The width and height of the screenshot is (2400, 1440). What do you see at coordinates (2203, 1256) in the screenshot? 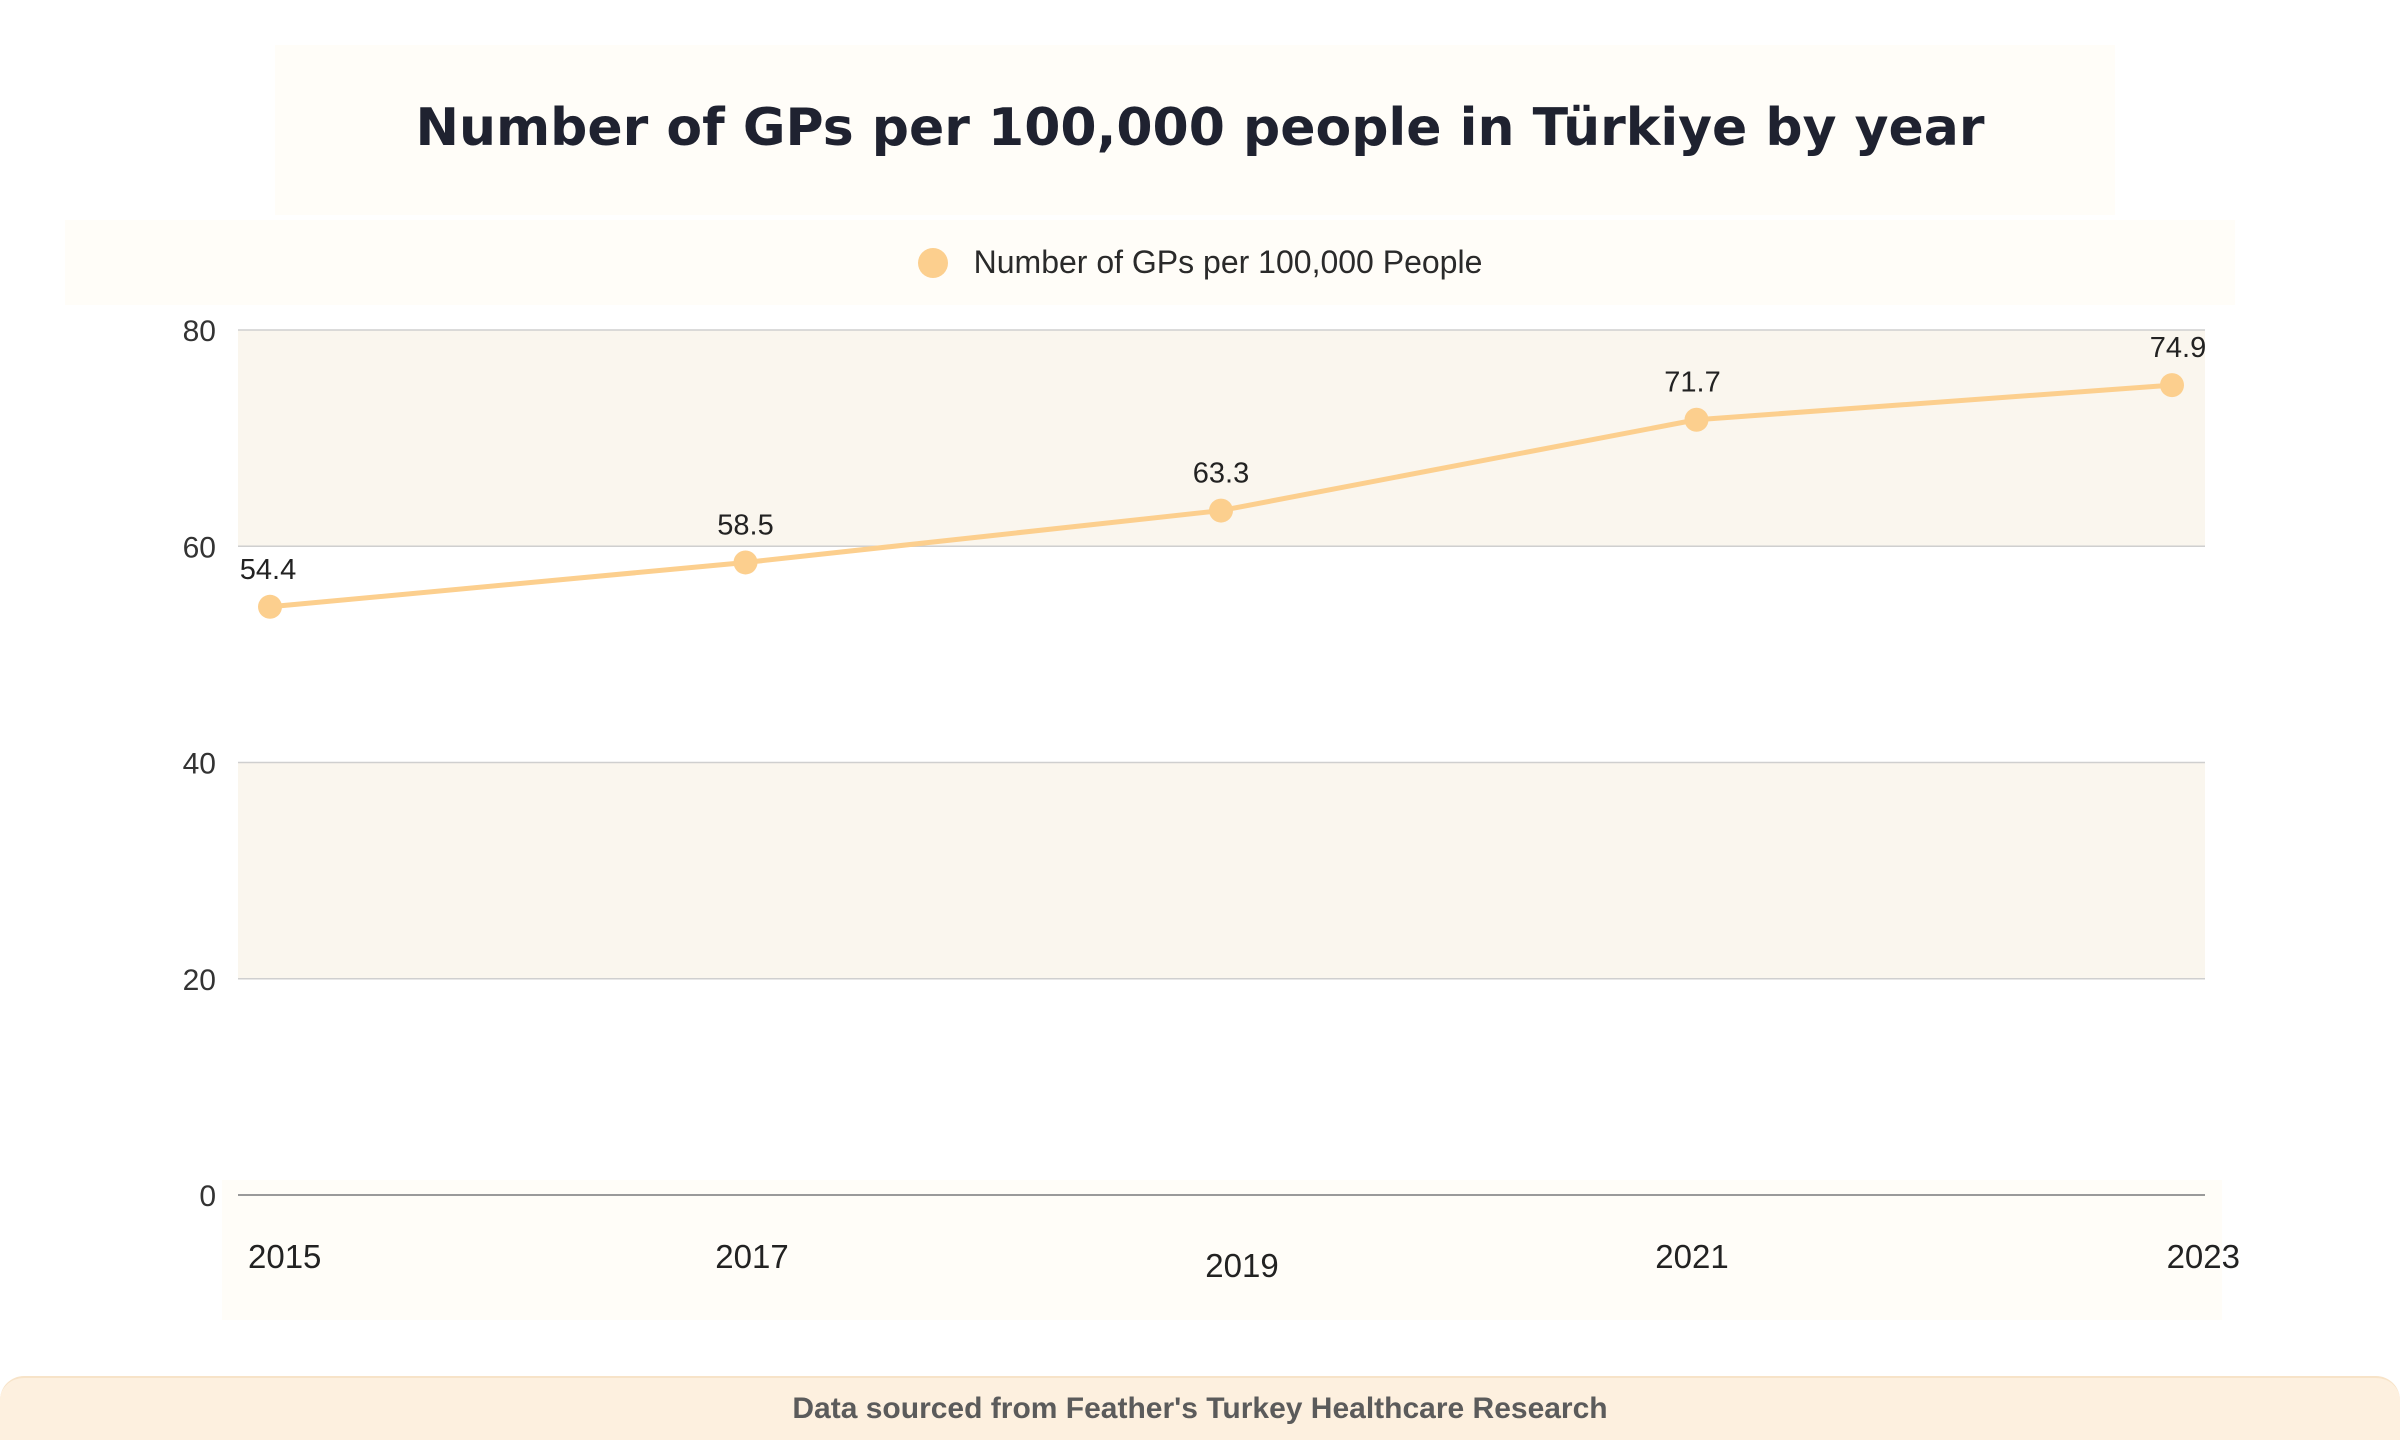
I see `x-tick-label: 2023` at bounding box center [2203, 1256].